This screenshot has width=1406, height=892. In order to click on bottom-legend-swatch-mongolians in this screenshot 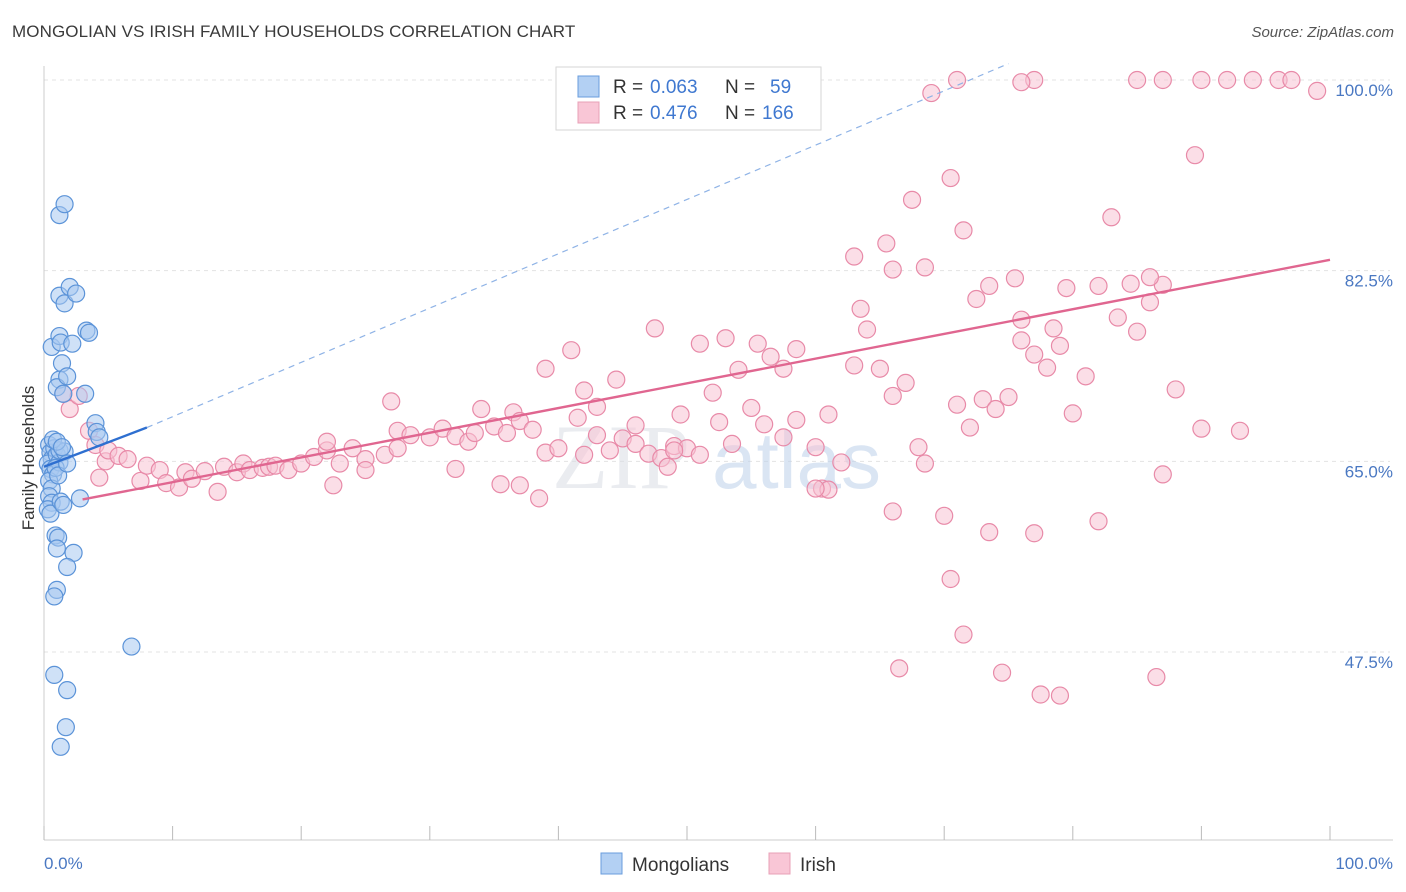, I will do `click(611, 863)`.